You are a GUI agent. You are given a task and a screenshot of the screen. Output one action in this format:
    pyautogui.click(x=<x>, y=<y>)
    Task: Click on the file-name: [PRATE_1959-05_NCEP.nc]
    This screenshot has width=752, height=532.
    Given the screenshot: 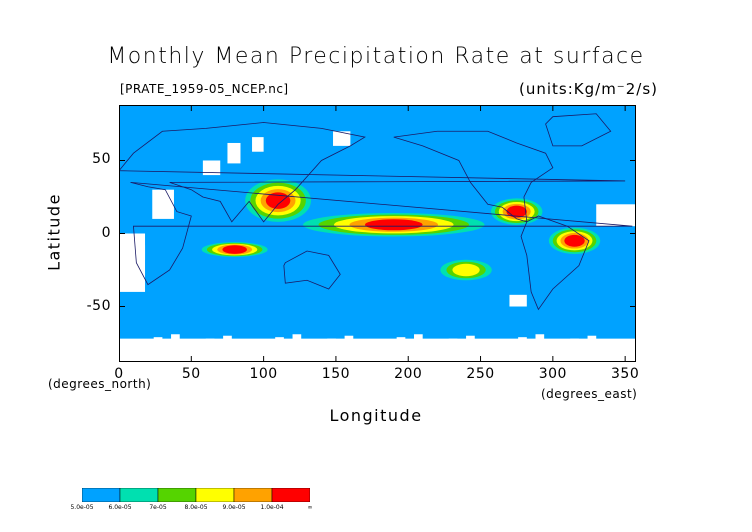 What is the action you would take?
    pyautogui.click(x=204, y=89)
    